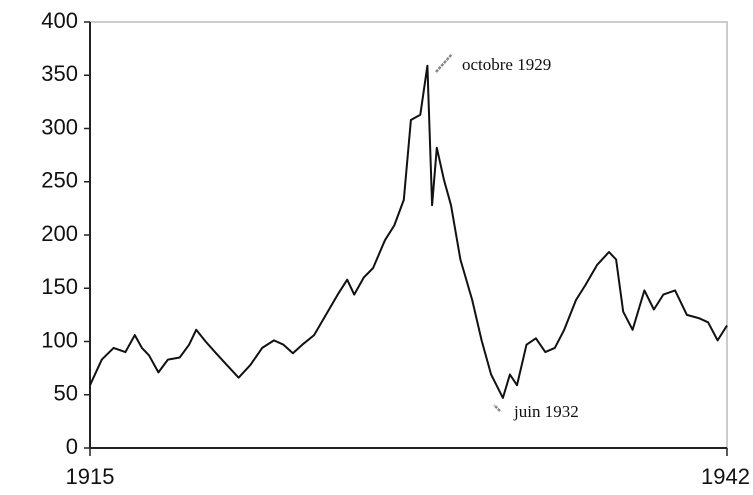  What do you see at coordinates (59, 180) in the screenshot?
I see `y-tick-label: 250` at bounding box center [59, 180].